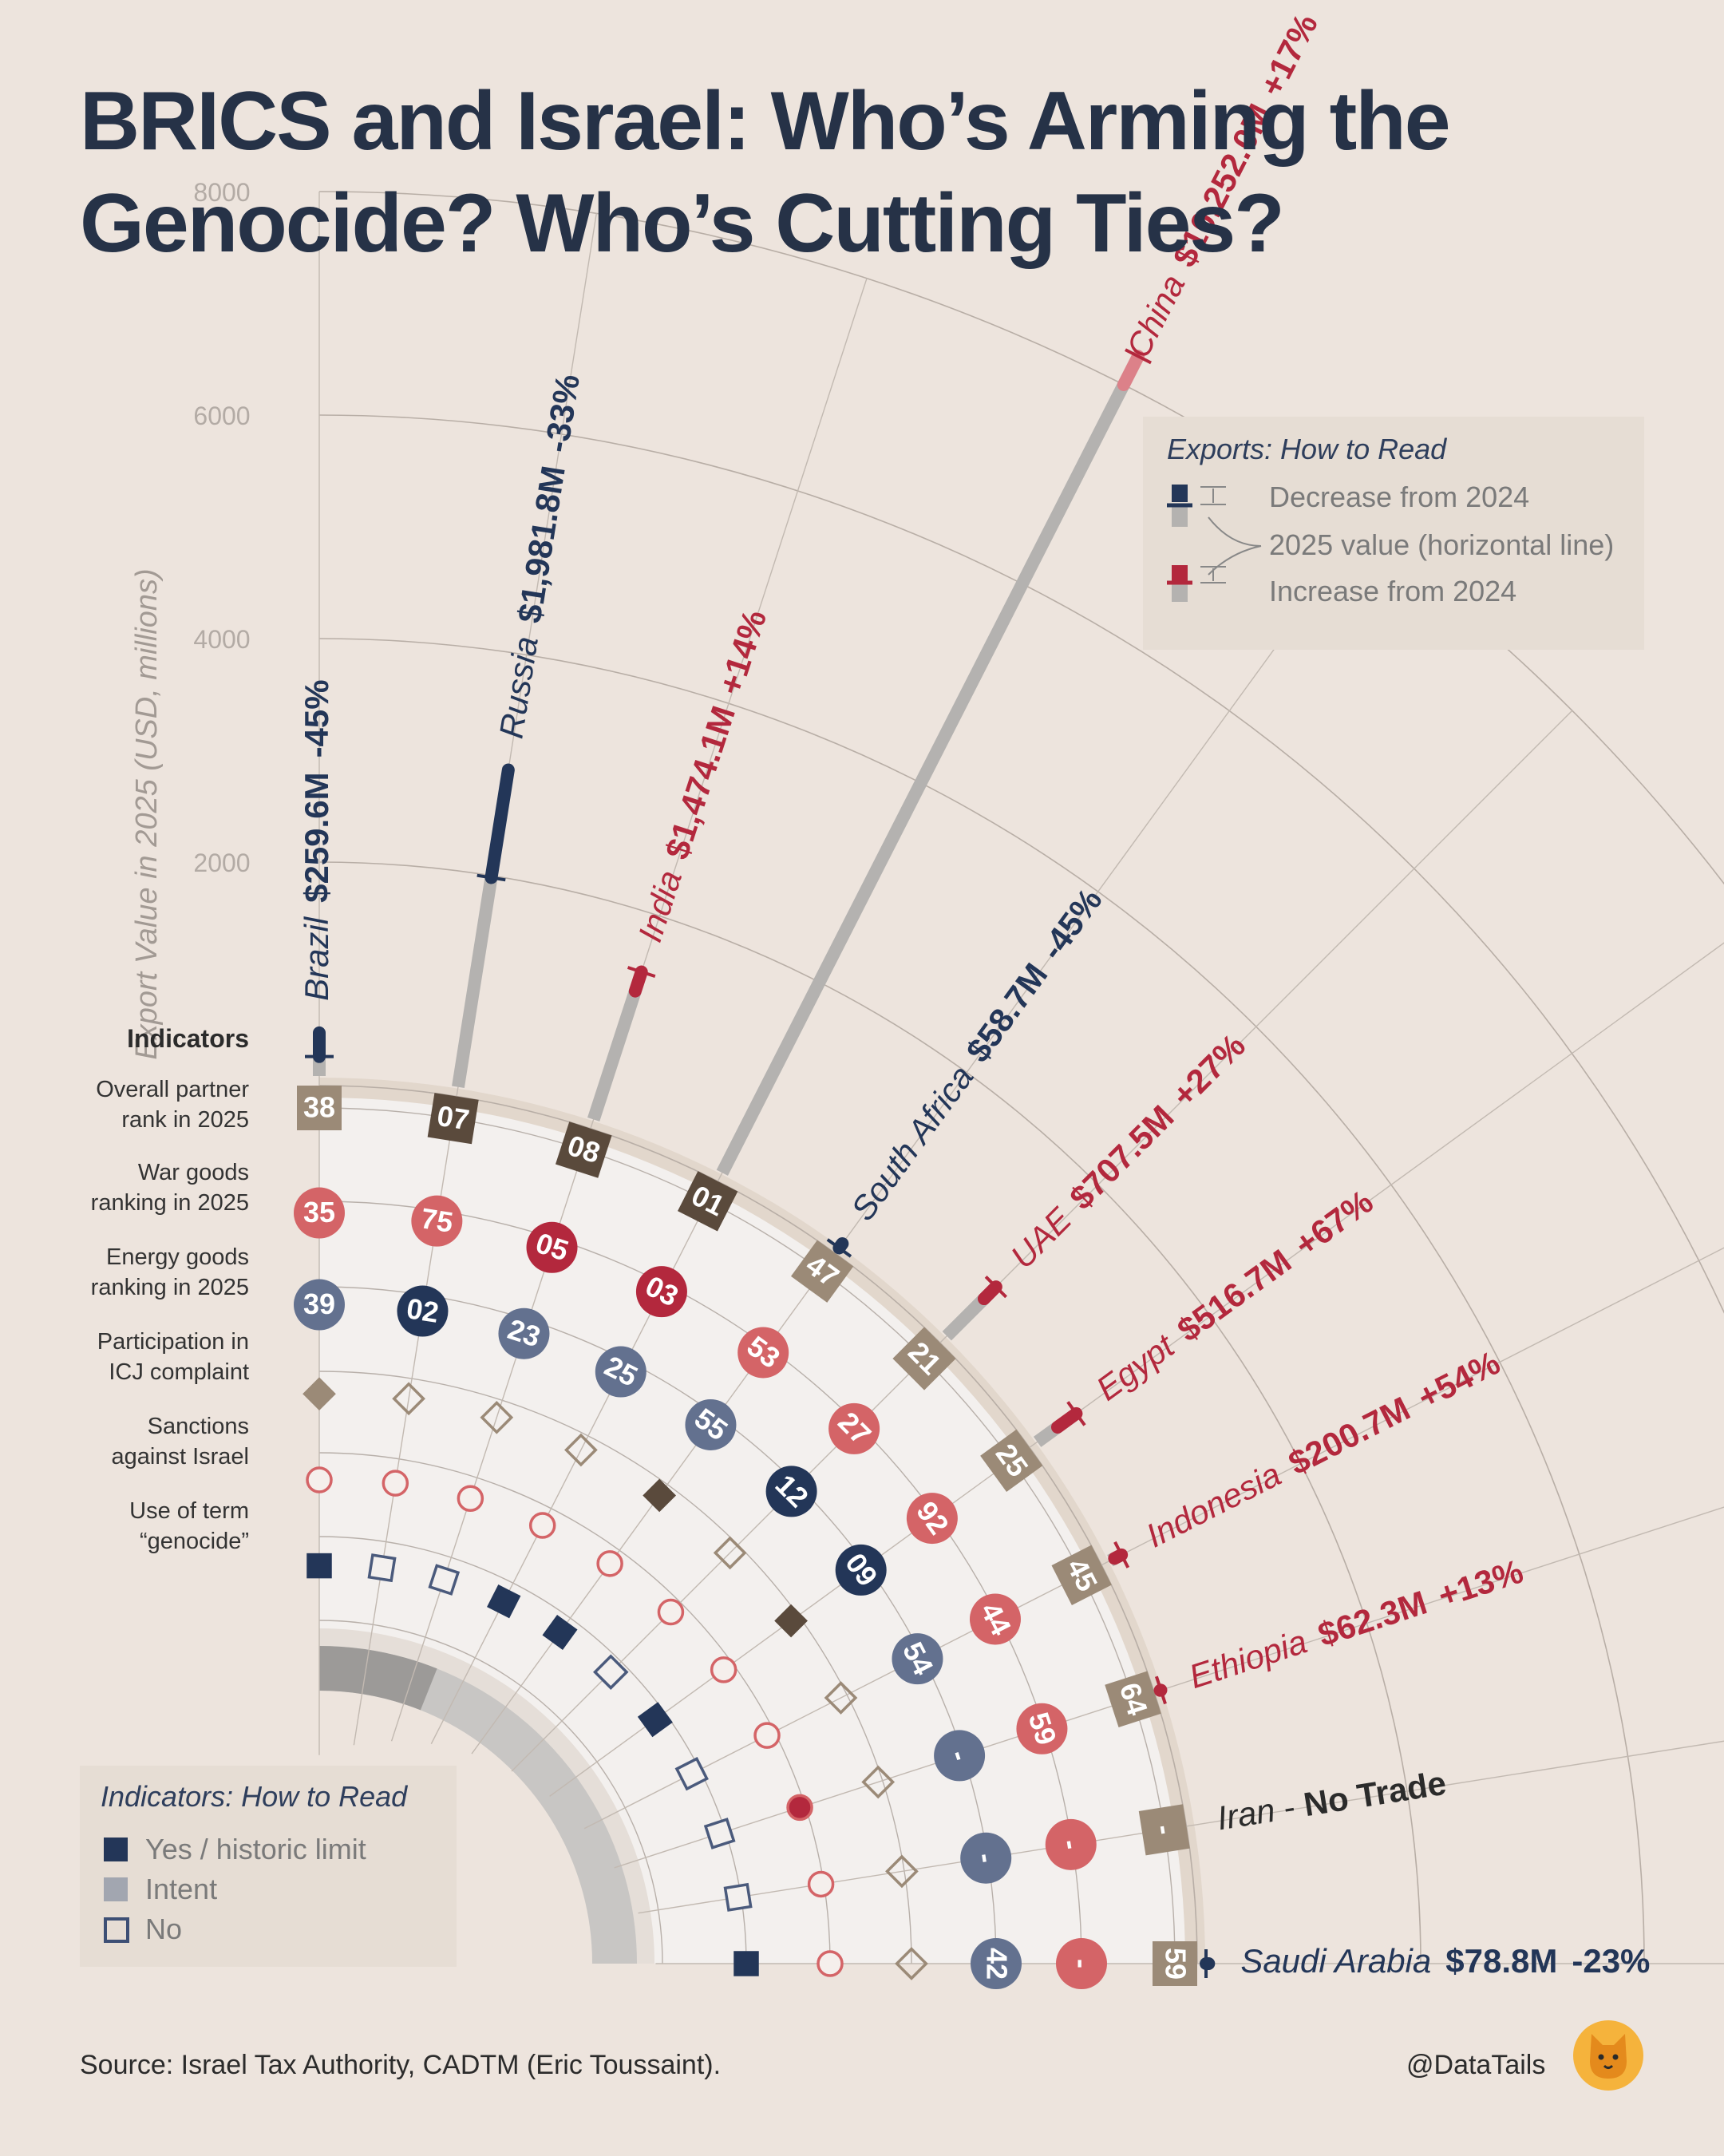 This screenshot has width=1724, height=2156. What do you see at coordinates (1501, 1961) in the screenshot?
I see `value-label: $78.8M` at bounding box center [1501, 1961].